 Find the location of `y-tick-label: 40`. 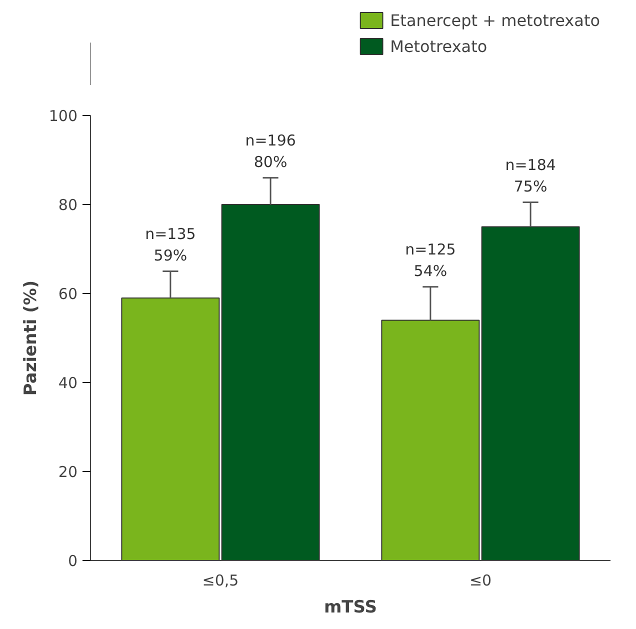

y-tick-label: 40 is located at coordinates (68, 383).